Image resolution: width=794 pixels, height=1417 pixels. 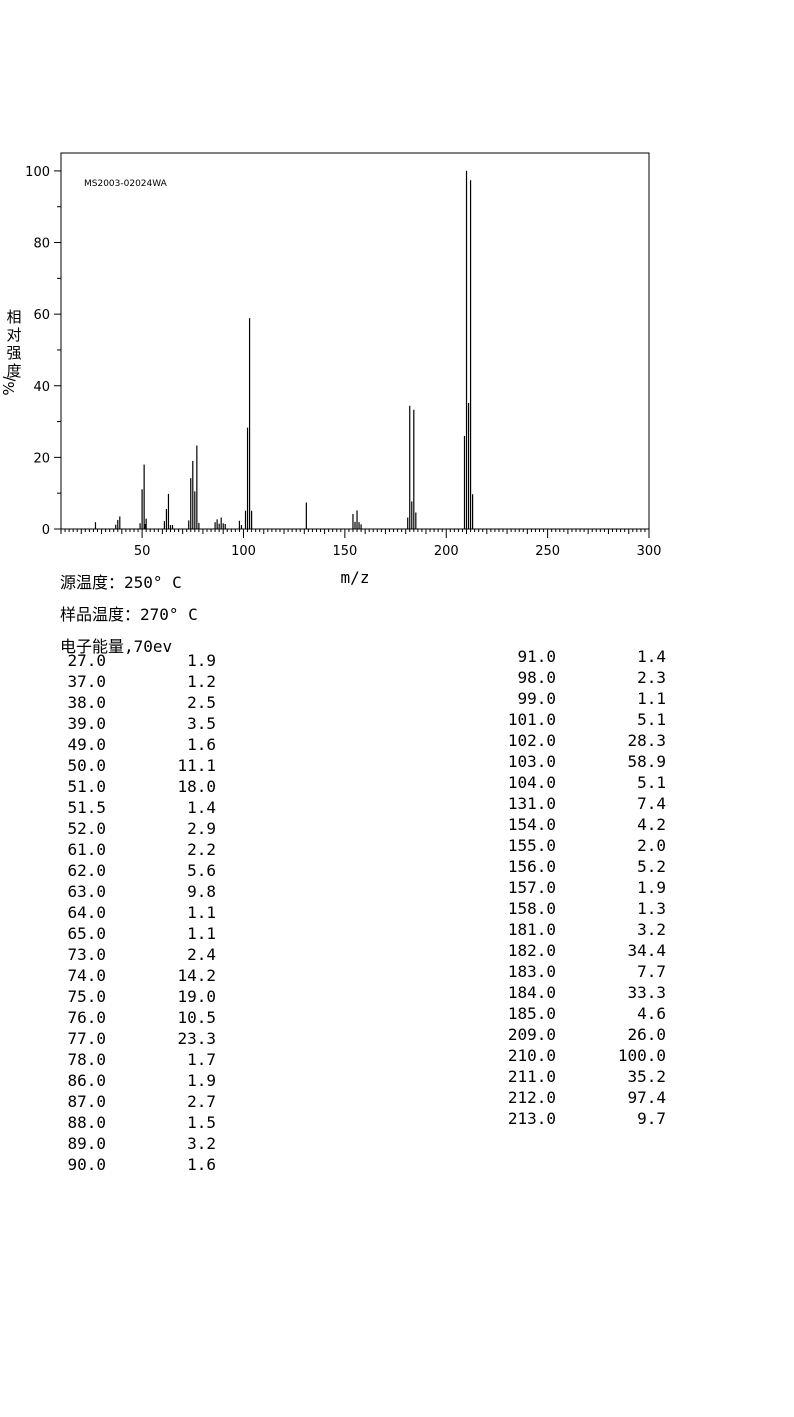 I want to click on mz-value: 62.0, so click(x=86, y=870).